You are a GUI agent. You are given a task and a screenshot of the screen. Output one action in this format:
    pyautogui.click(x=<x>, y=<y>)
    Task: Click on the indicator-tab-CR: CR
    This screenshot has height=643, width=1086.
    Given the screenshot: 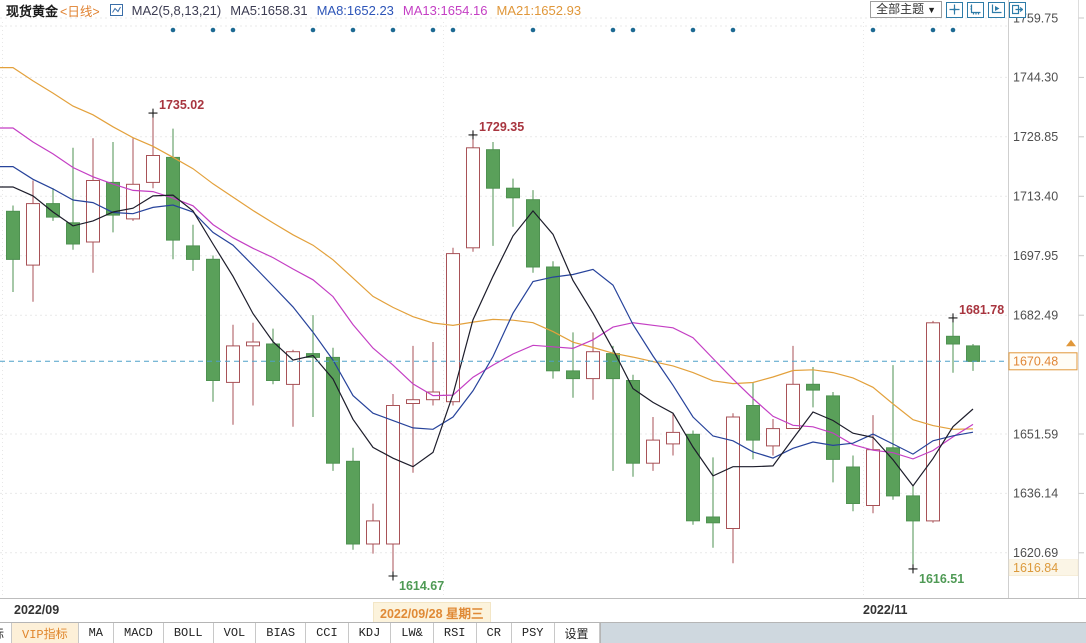 What is the action you would take?
    pyautogui.click(x=494, y=633)
    